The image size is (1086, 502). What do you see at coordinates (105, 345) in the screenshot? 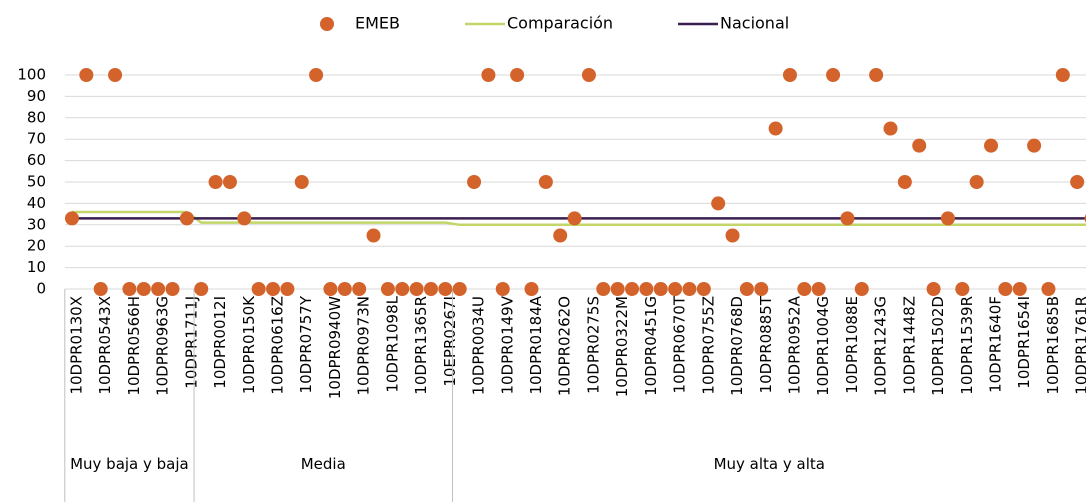
I see `x-tick-label: 10DPR0543X` at bounding box center [105, 345].